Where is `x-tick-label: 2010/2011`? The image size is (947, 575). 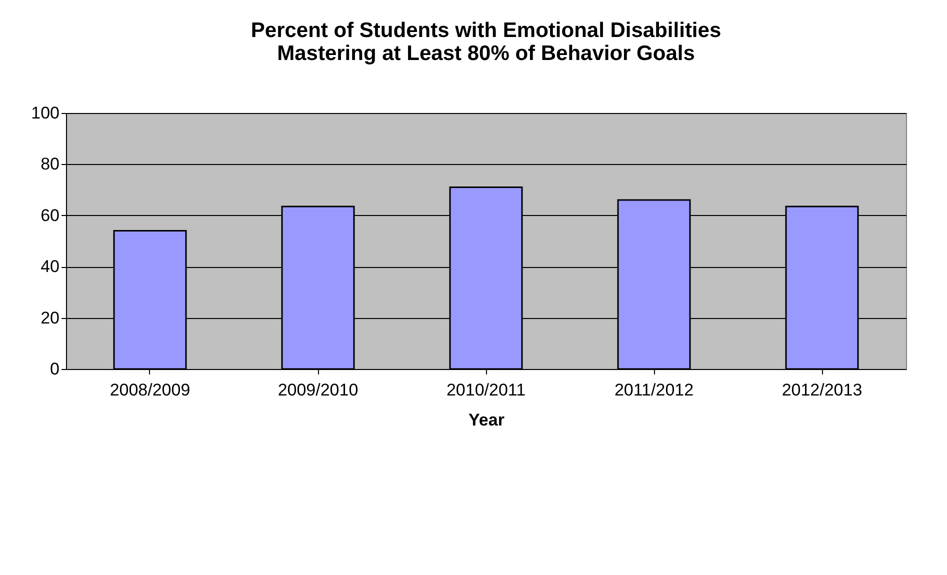 x-tick-label: 2010/2011 is located at coordinates (486, 390).